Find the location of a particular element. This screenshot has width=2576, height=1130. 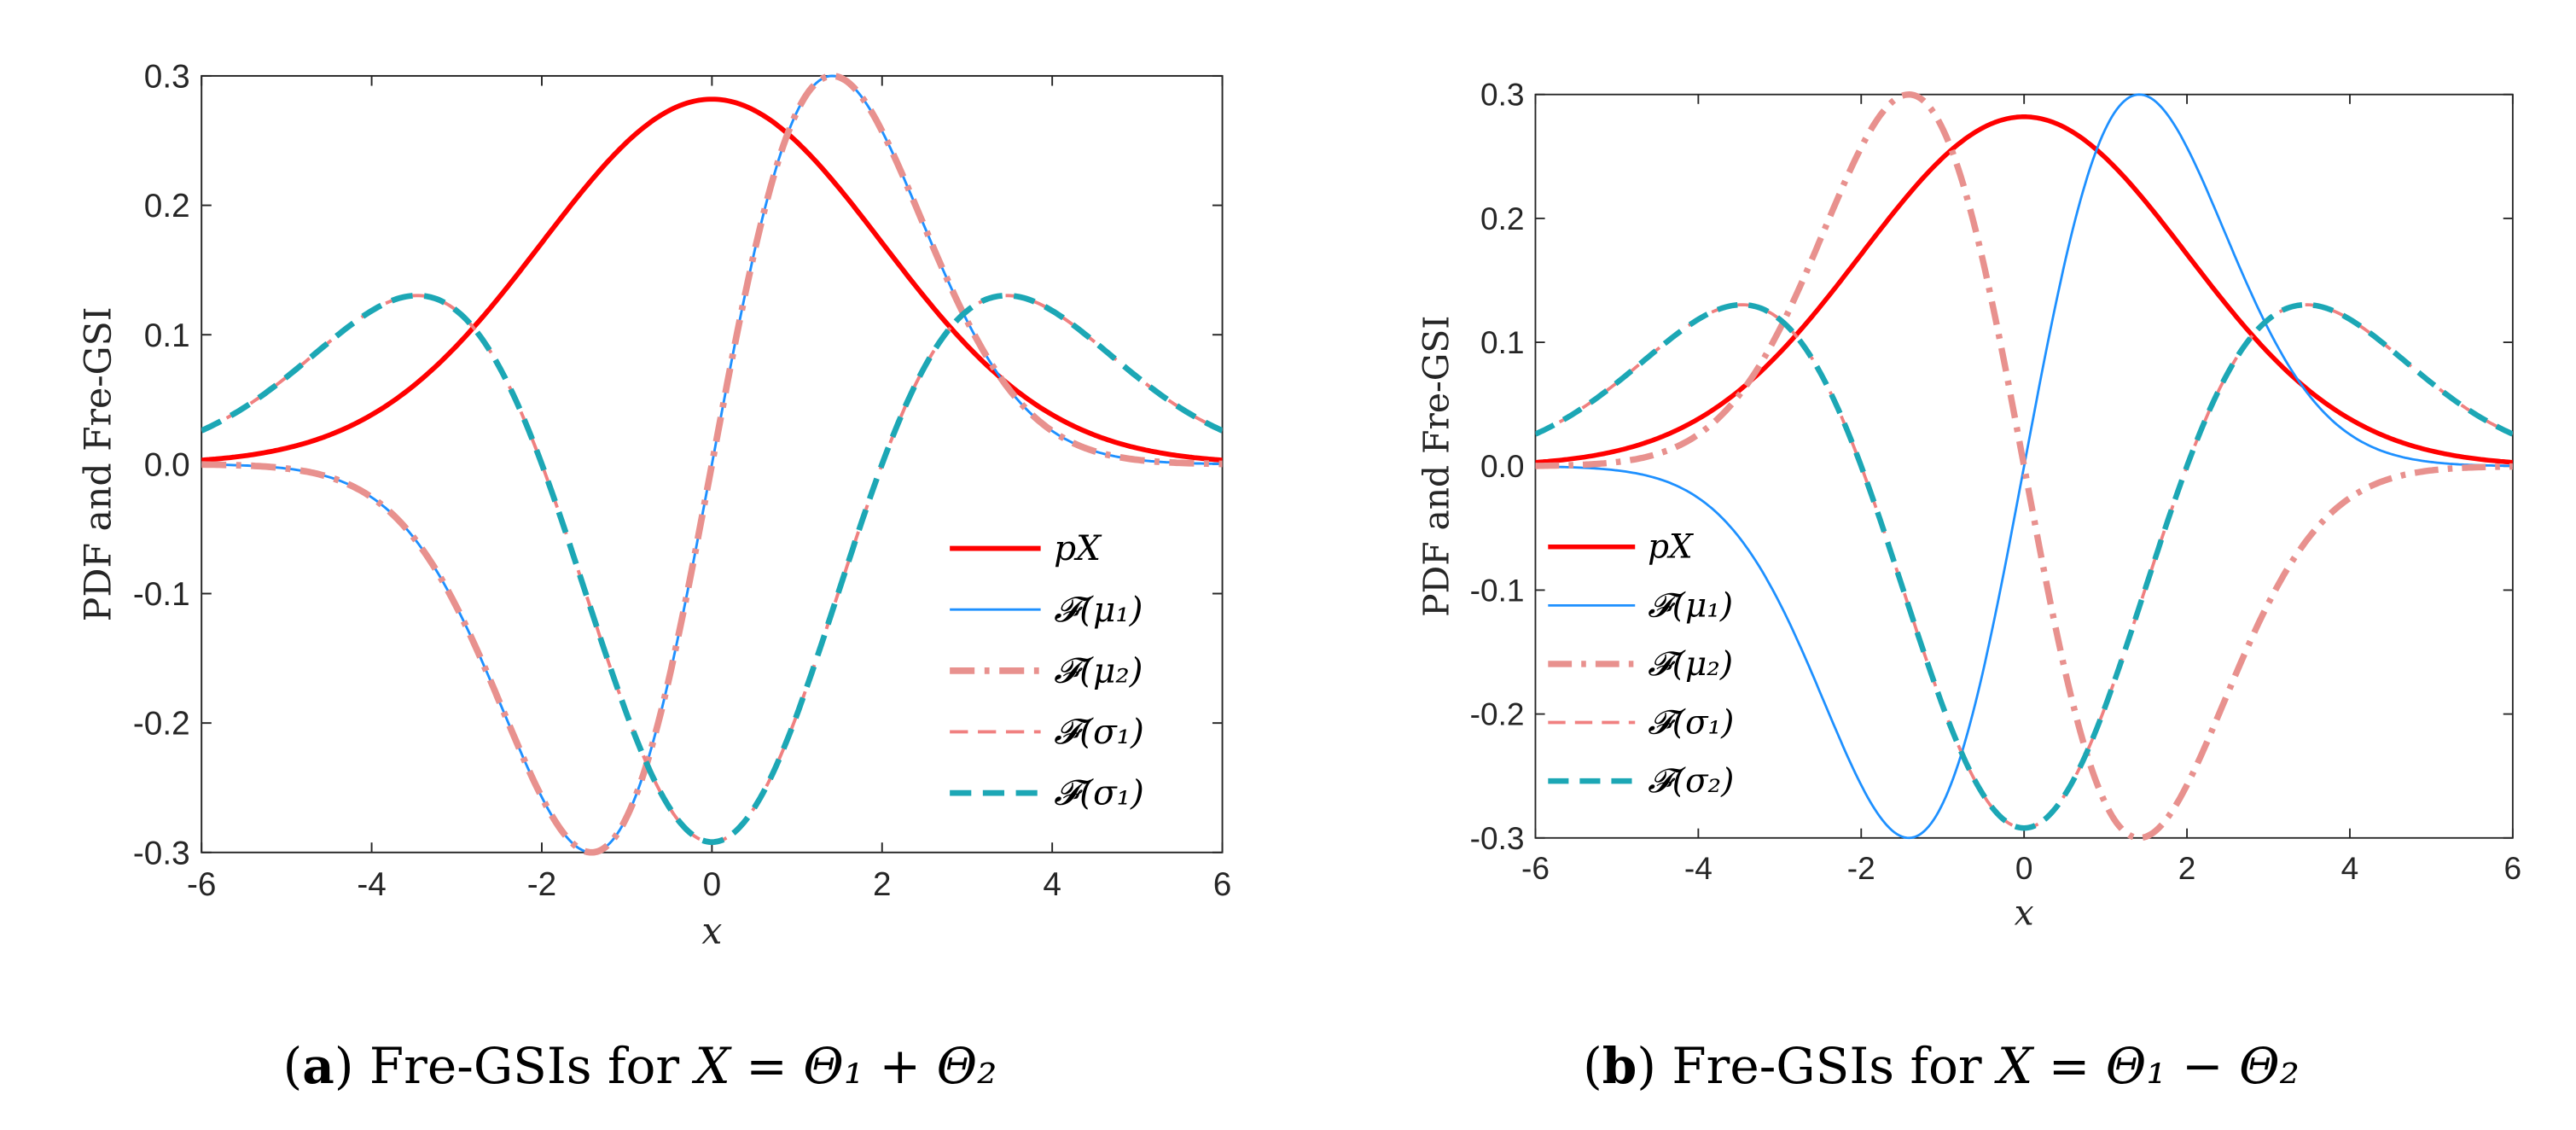

panel-a-xtick-label: -4 is located at coordinates (371, 884).